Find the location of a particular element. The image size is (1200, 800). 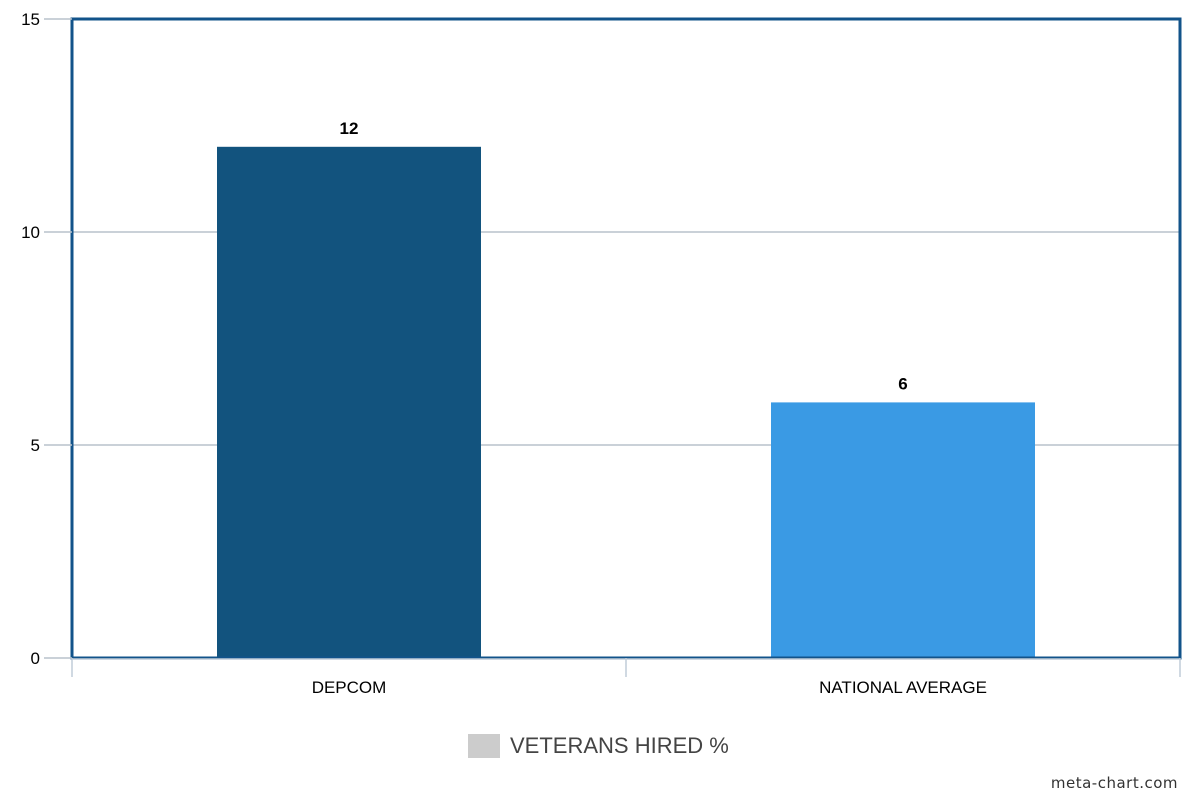

category-label: NATIONAL AVERAGE is located at coordinates (903, 687).